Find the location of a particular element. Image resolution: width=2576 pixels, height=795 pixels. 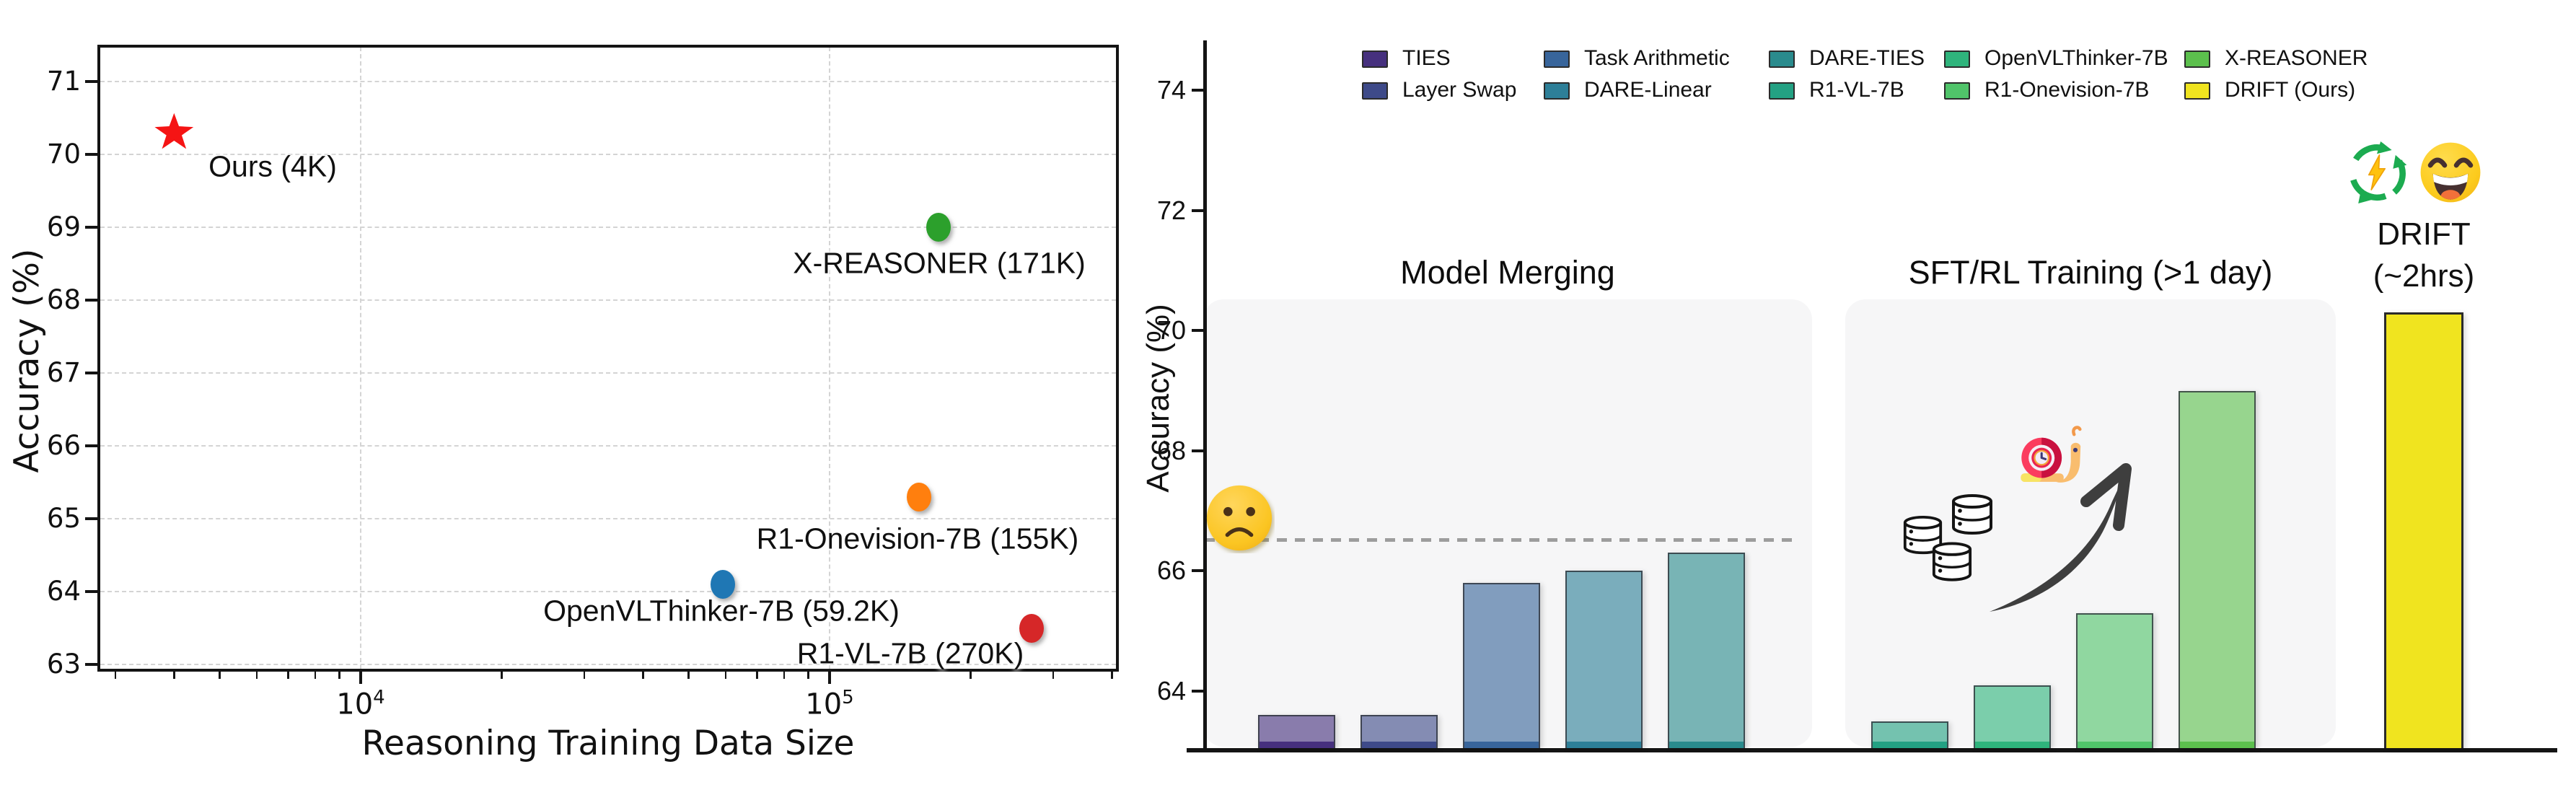

laughing-face-emoji is located at coordinates (2450, 172).